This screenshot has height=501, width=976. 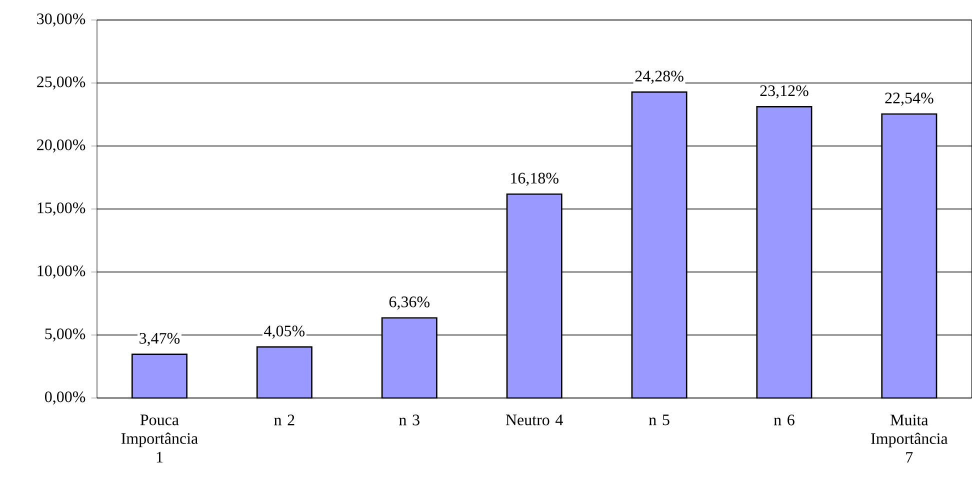 I want to click on data-label: 23,12%, so click(x=784, y=91).